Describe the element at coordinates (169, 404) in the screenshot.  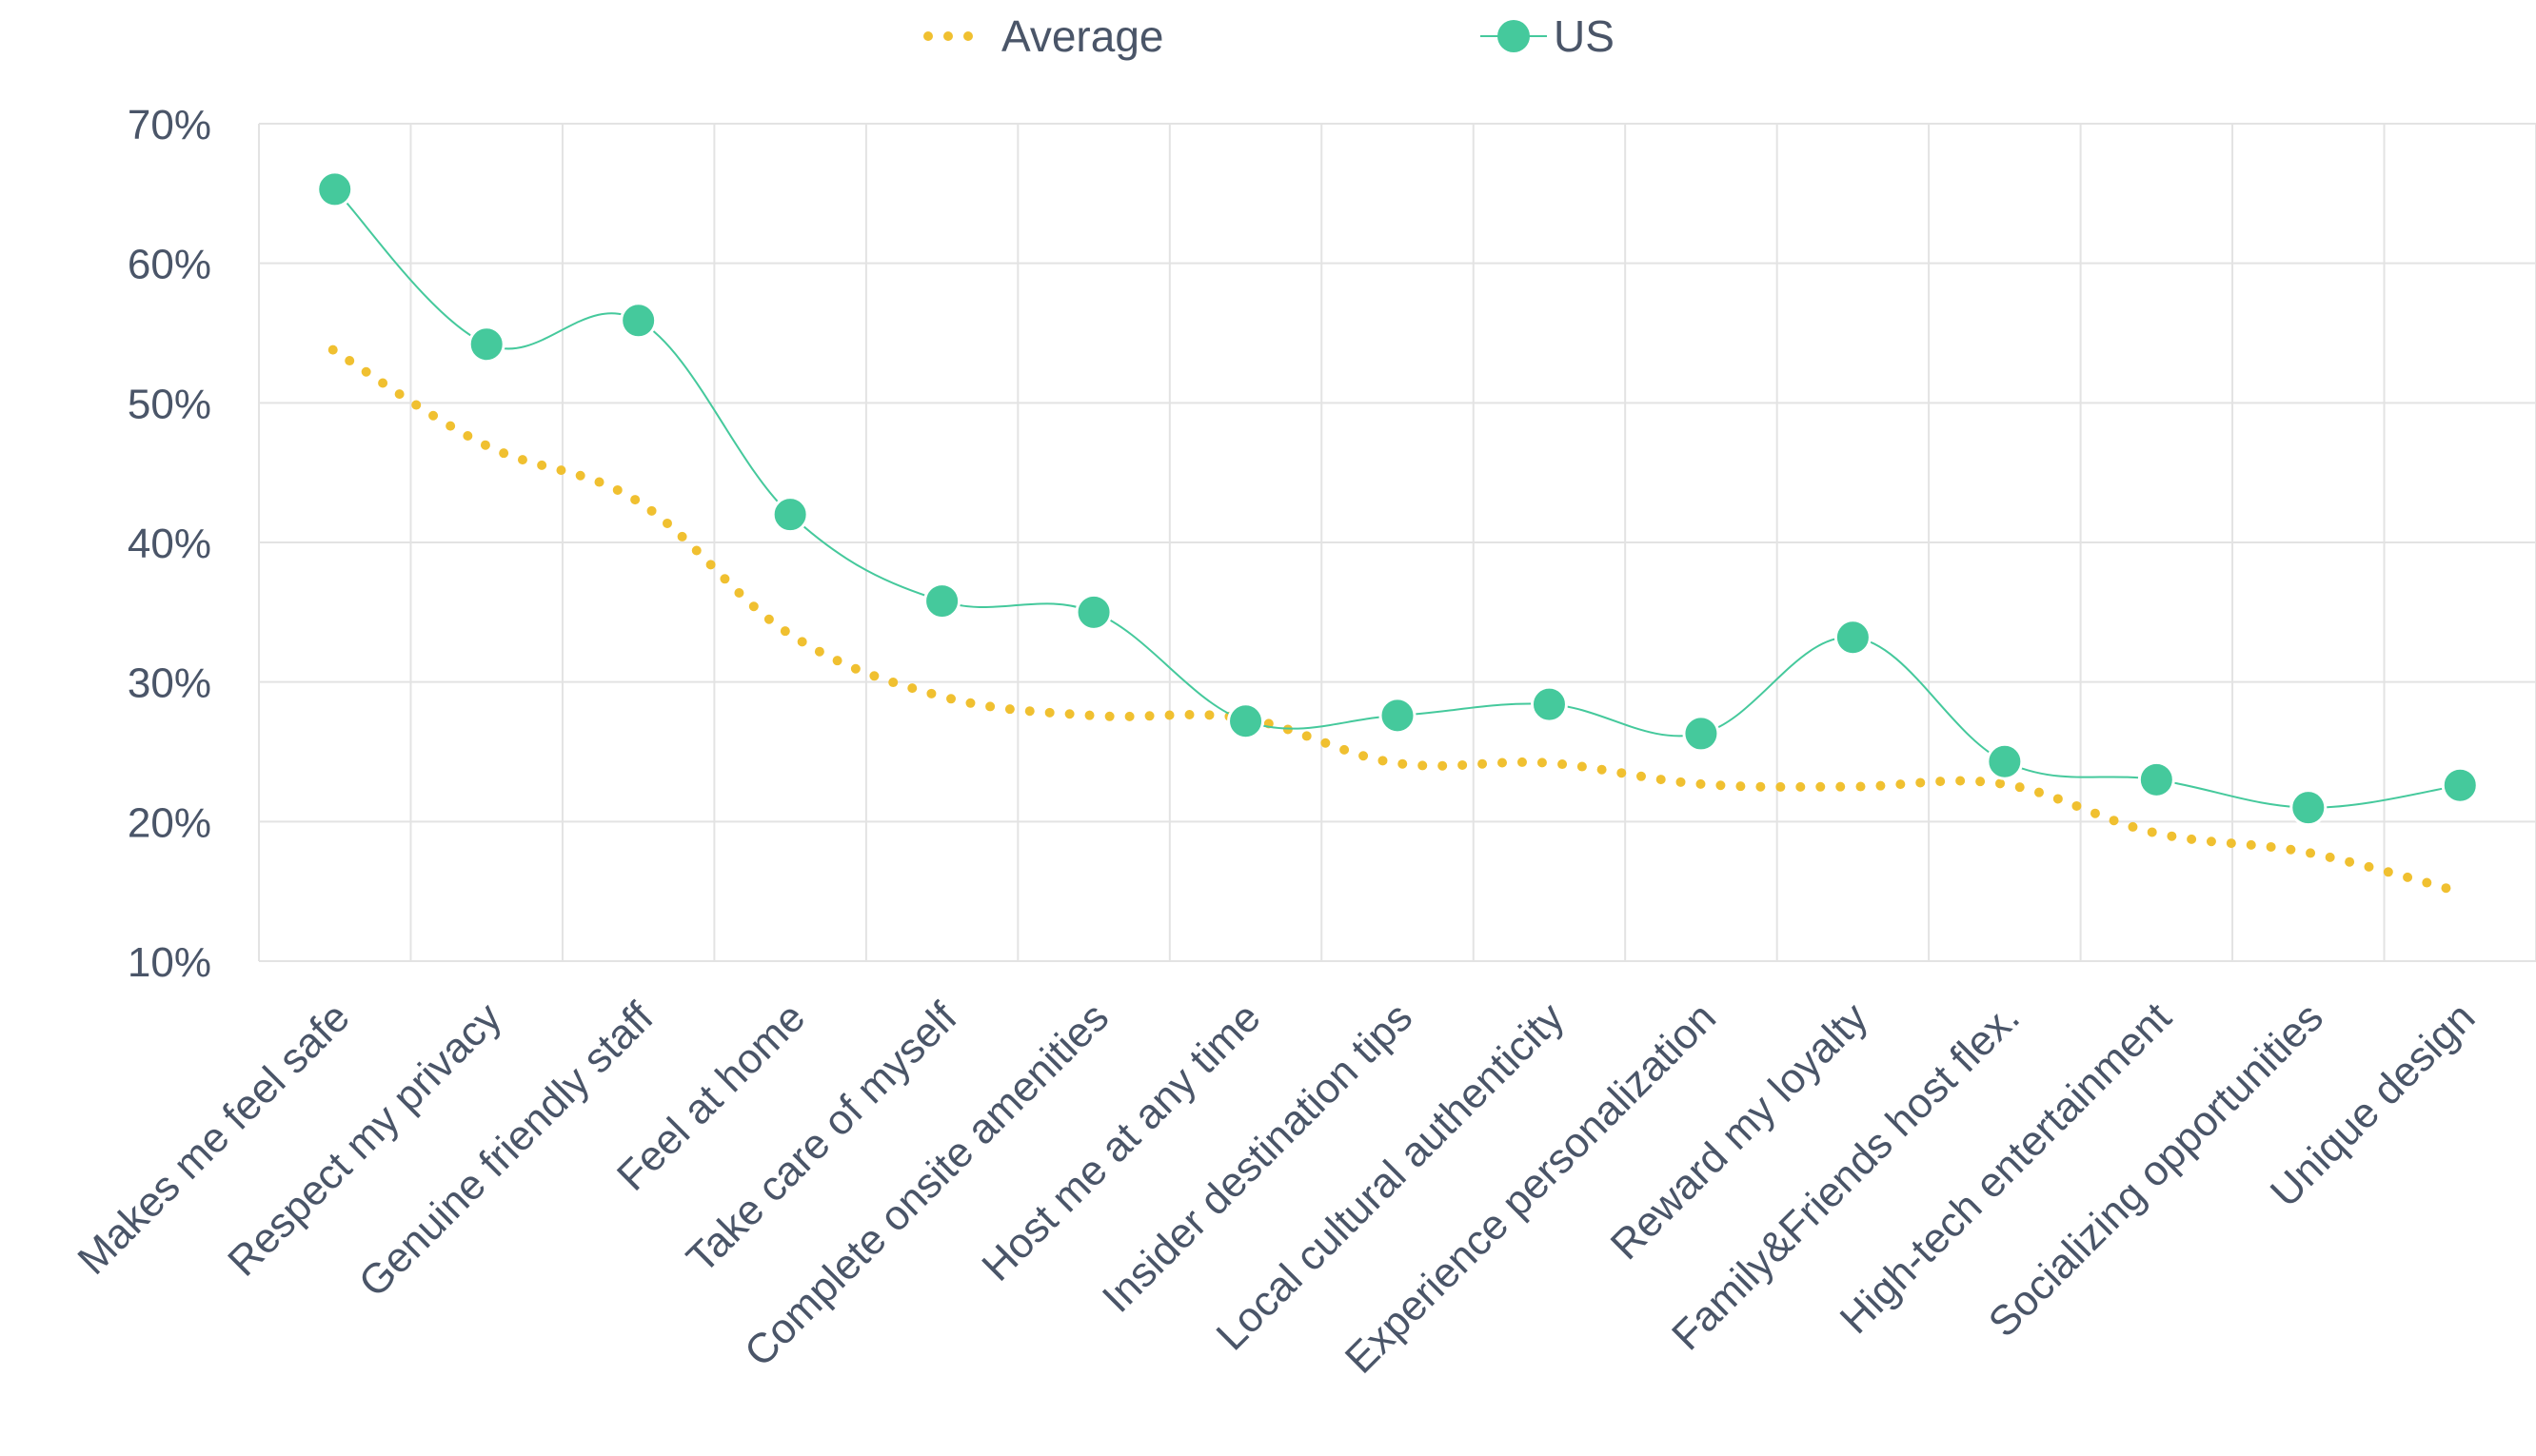
I see `y-tick-label: 50%` at that location.